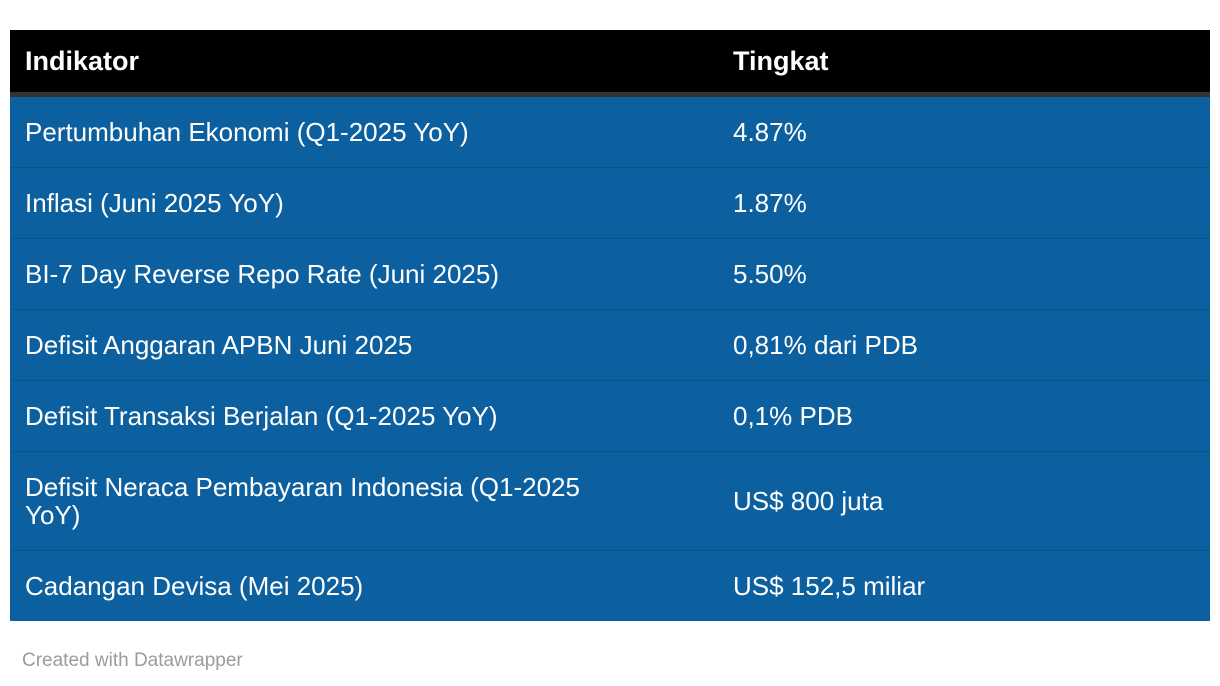 The height and width of the screenshot is (686, 1220). I want to click on value-cell: US$ 152,5 miliar, so click(964, 585).